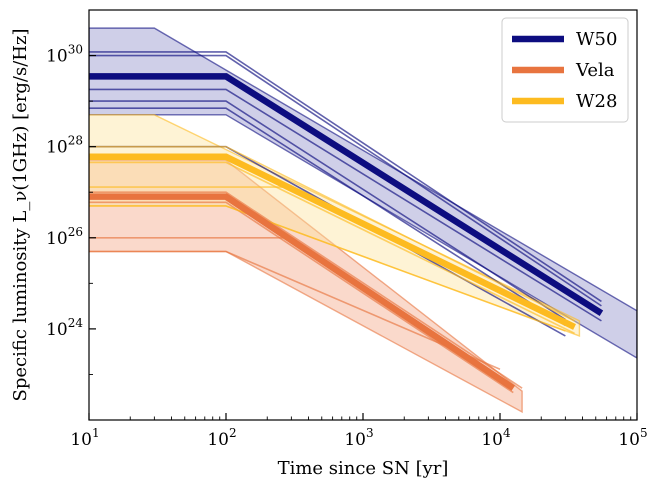 This screenshot has height=479, width=652. Describe the element at coordinates (64, 328) in the screenshot. I see `y-tick-label: 1024` at that location.